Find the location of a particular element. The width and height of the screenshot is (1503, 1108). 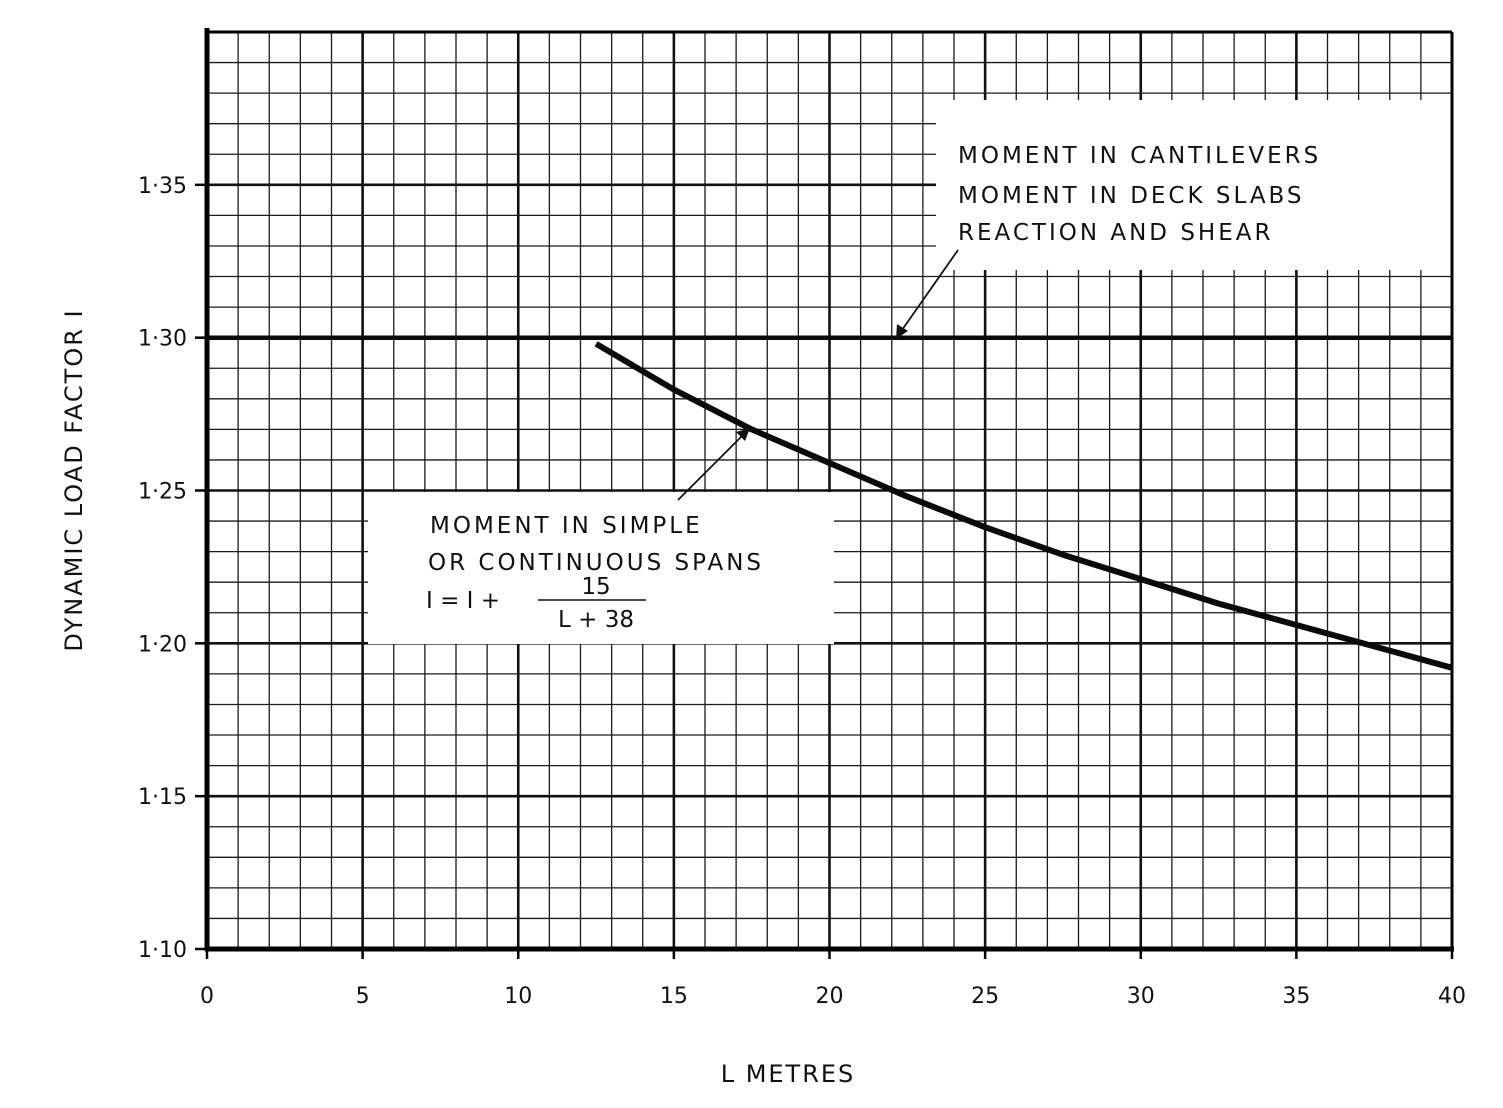

x-tick-label: 15 is located at coordinates (674, 996).